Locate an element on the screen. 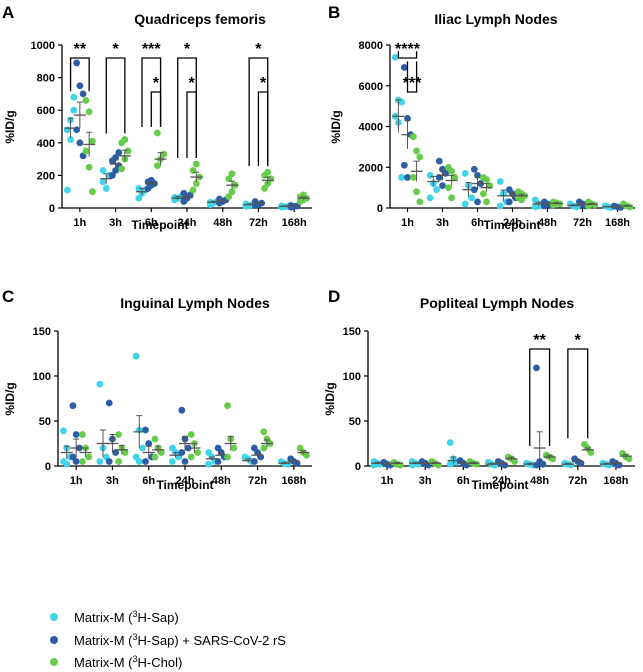 The width and height of the screenshot is (643, 672). y-tick-label: 100 is located at coordinates (352, 377).